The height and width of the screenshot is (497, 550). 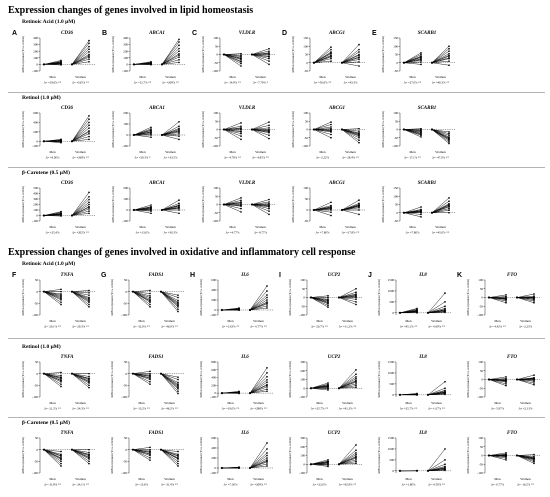 What do you see at coordinates (422, 275) in the screenshot?
I see `chart-title: IL8` at bounding box center [422, 275].